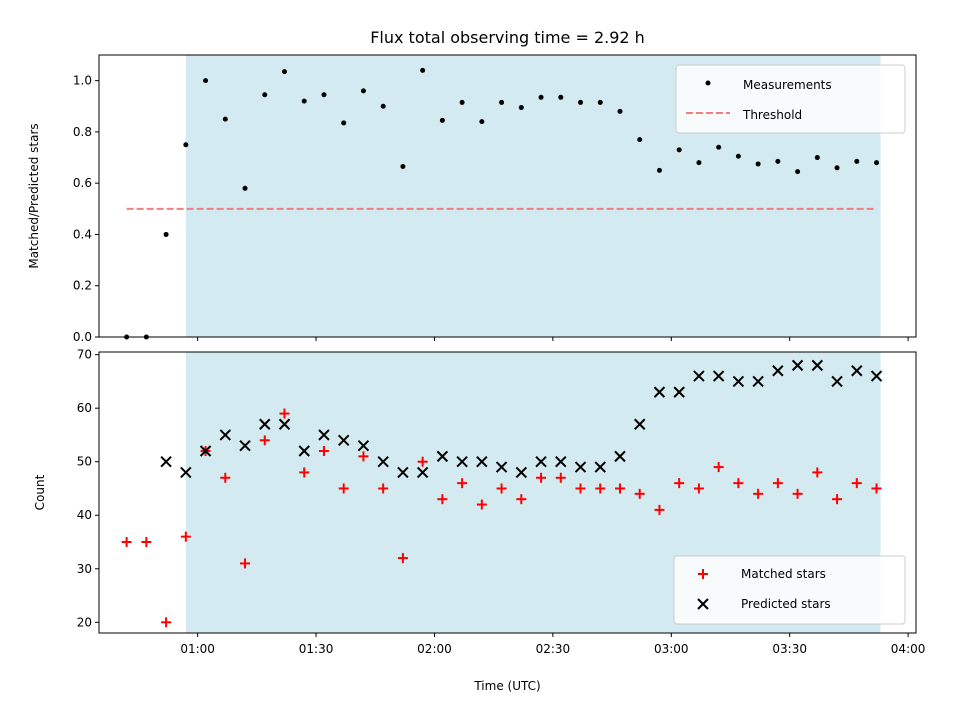  Describe the element at coordinates (786, 604) in the screenshot. I see `legend-predicted-label: Predicted stars` at that location.